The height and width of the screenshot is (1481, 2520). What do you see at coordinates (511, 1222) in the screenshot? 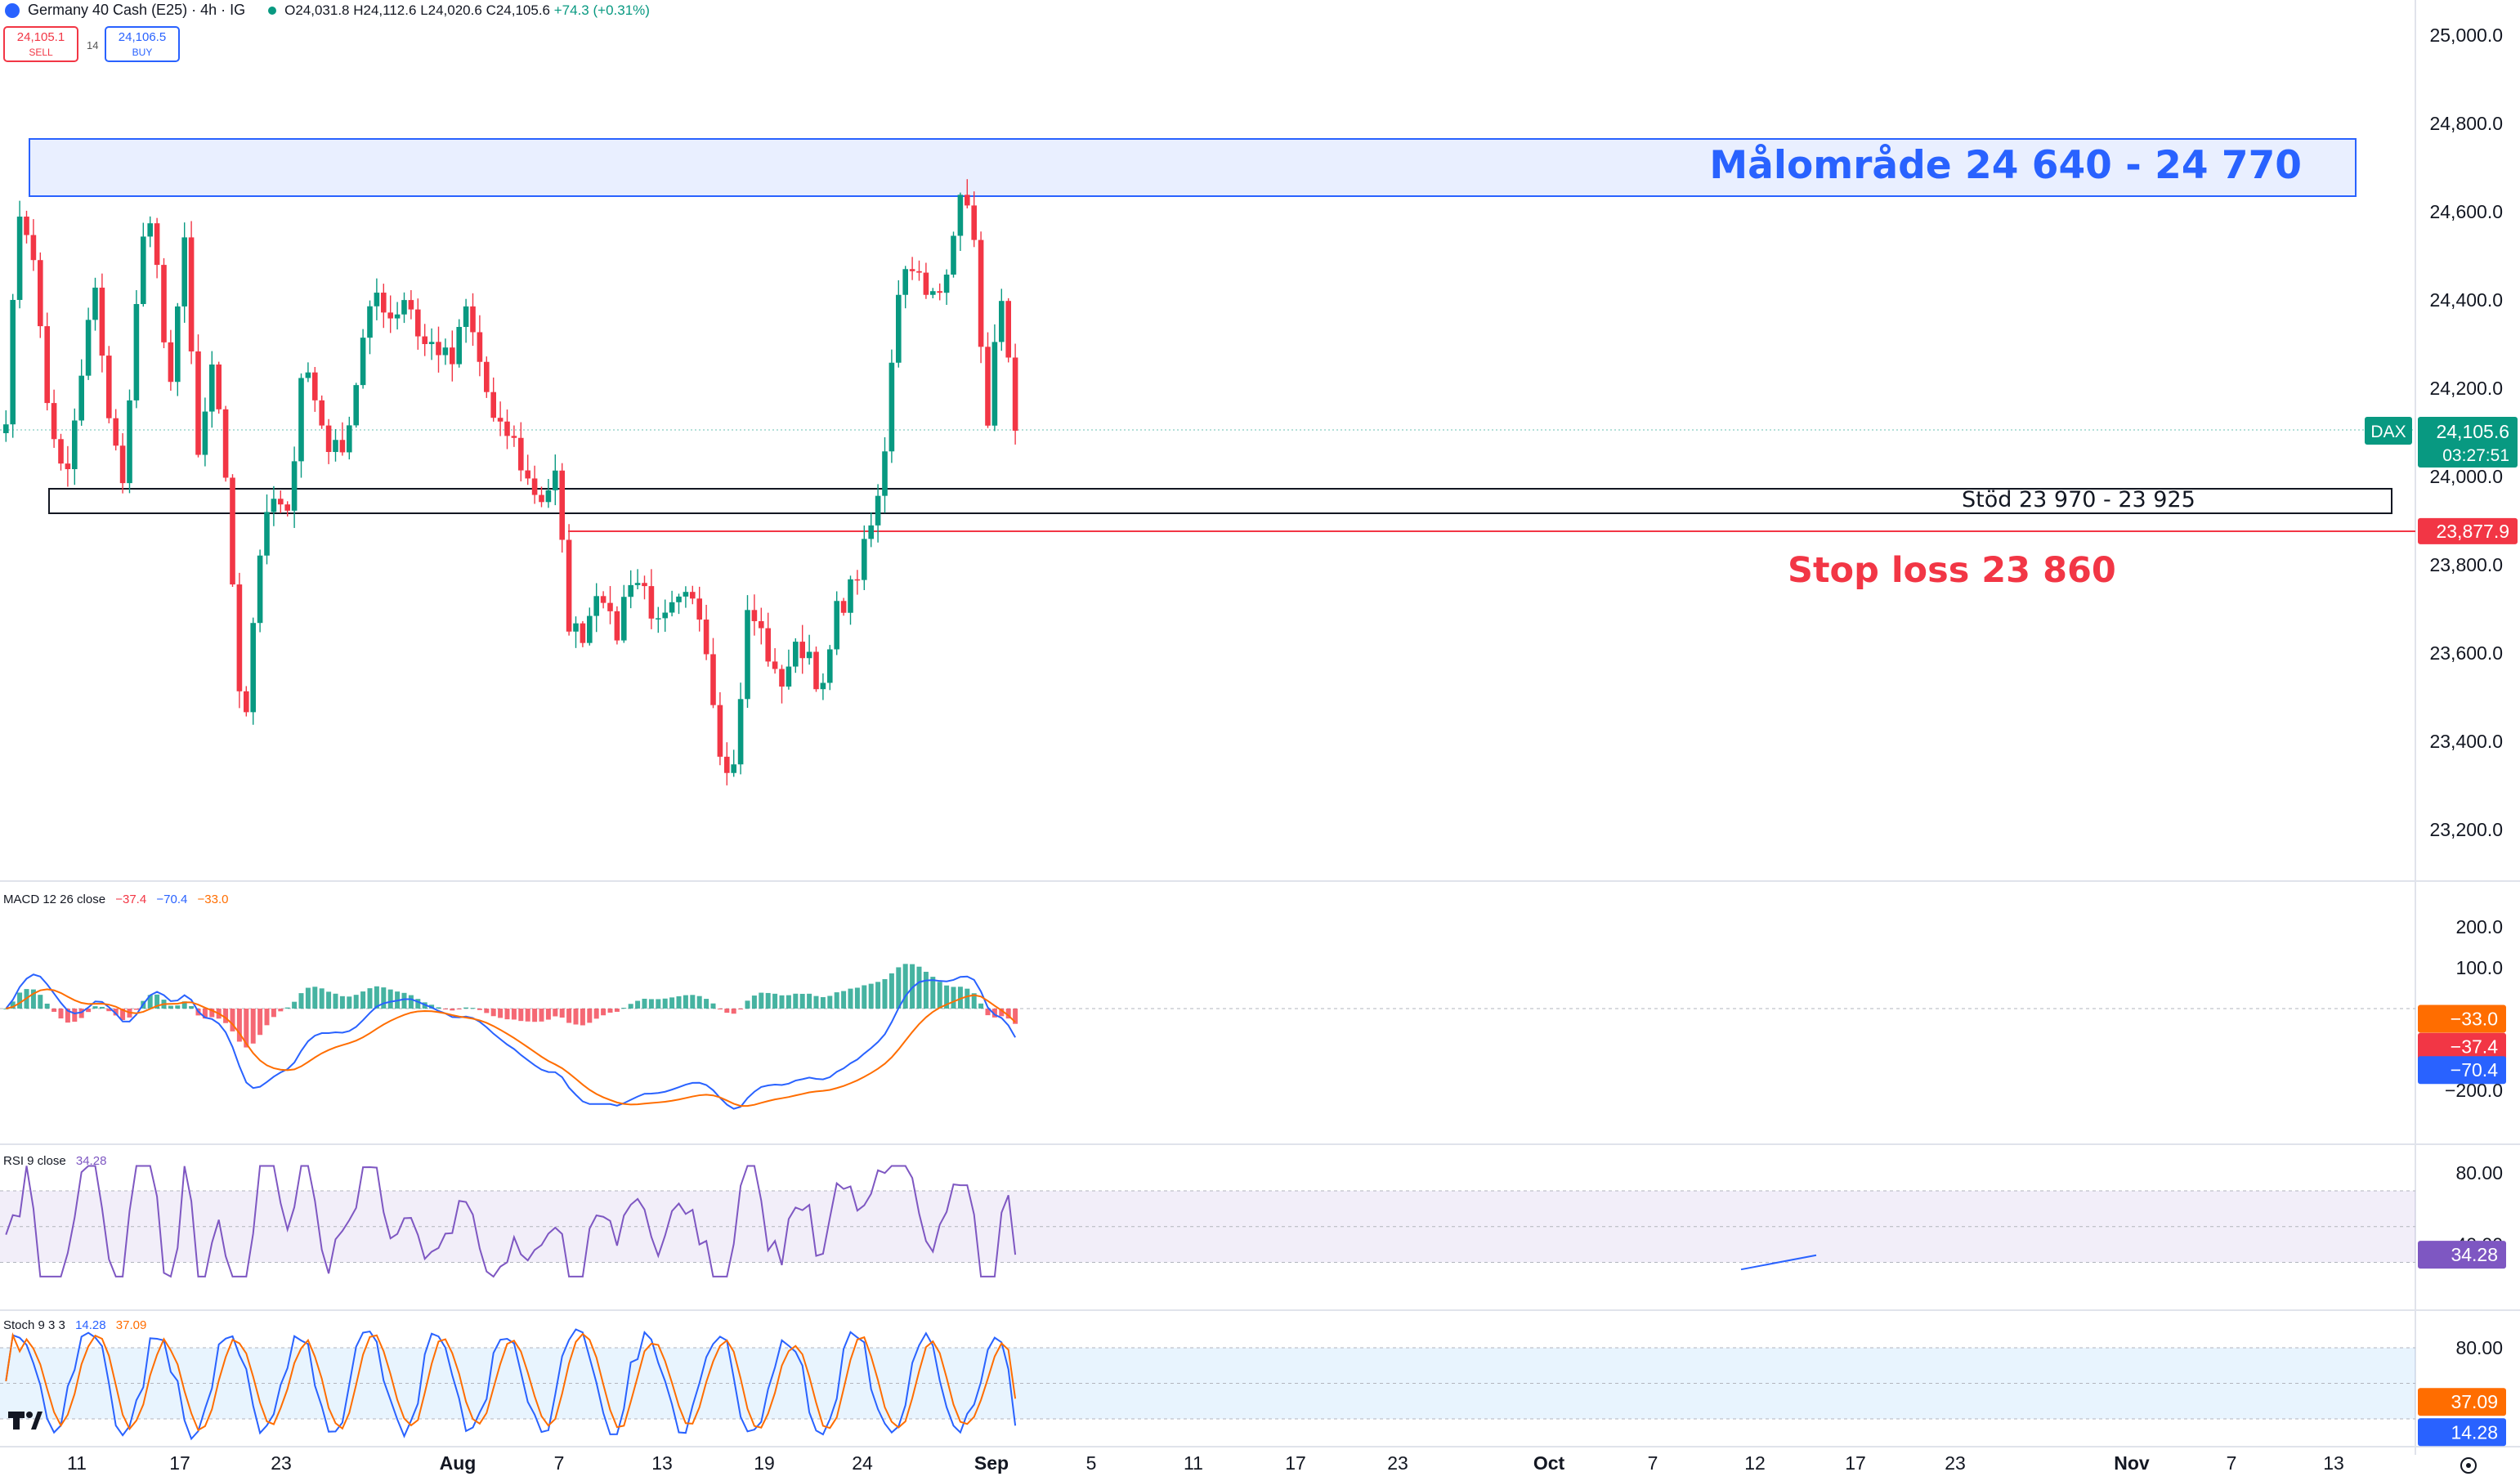
I see `rsi-line` at bounding box center [511, 1222].